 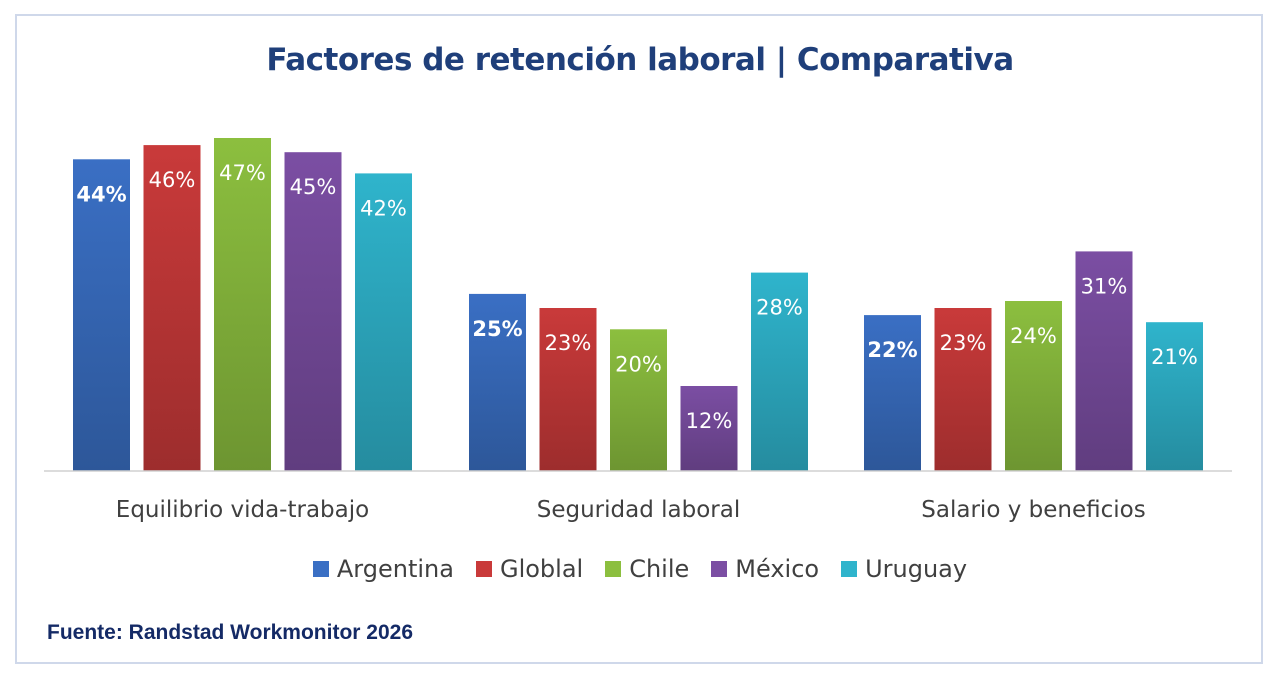 What do you see at coordinates (483, 569) in the screenshot?
I see `legend-swatch-global` at bounding box center [483, 569].